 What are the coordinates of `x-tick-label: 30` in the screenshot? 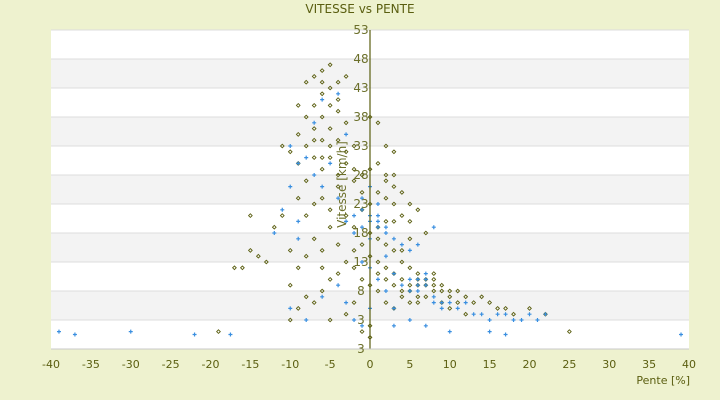 It's located at (609, 364).